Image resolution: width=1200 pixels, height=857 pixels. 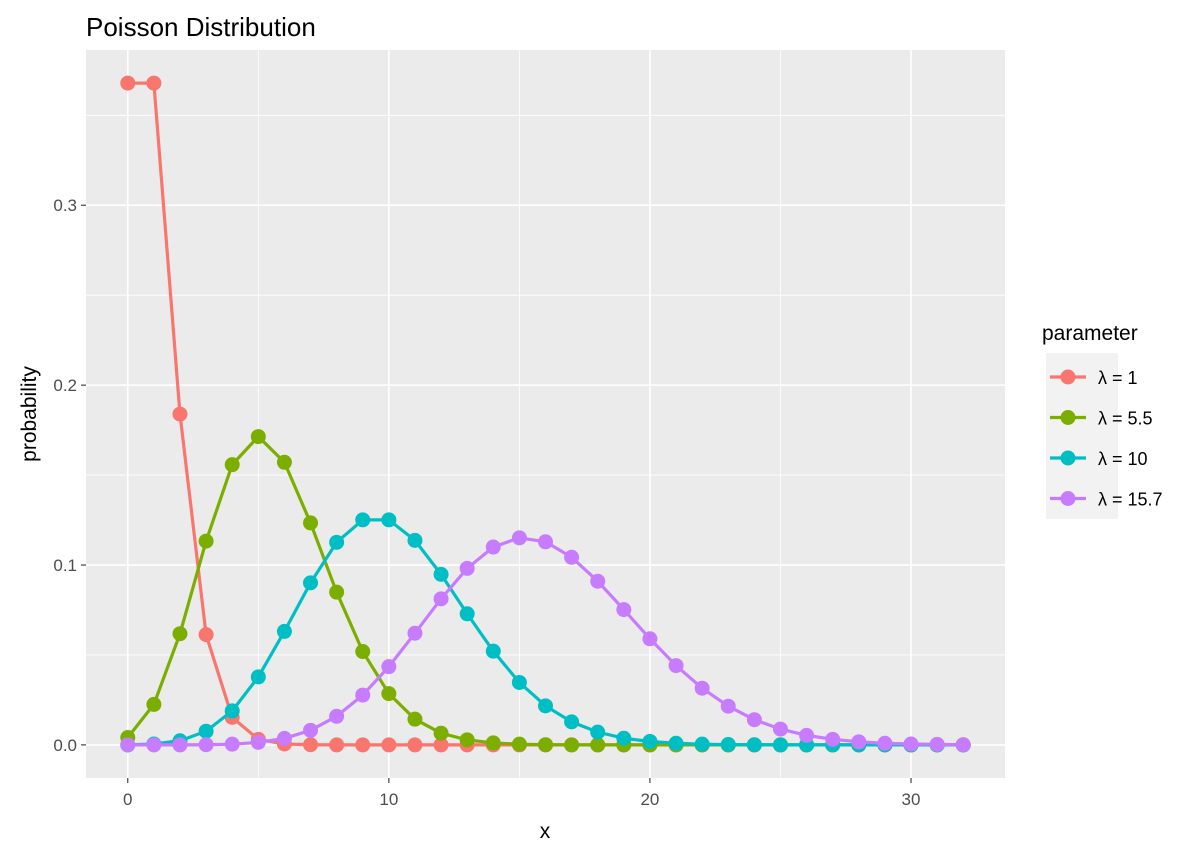 I want to click on legend-item: λ = 5.5, so click(x=1101, y=419).